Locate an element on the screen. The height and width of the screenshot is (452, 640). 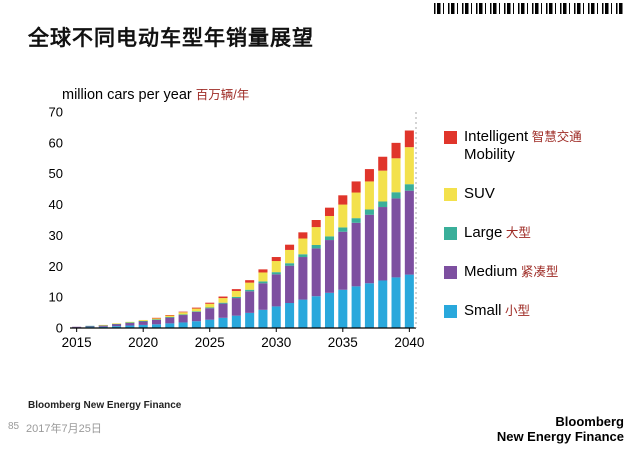
legend-swatch-small is located at coordinates (450, 311).